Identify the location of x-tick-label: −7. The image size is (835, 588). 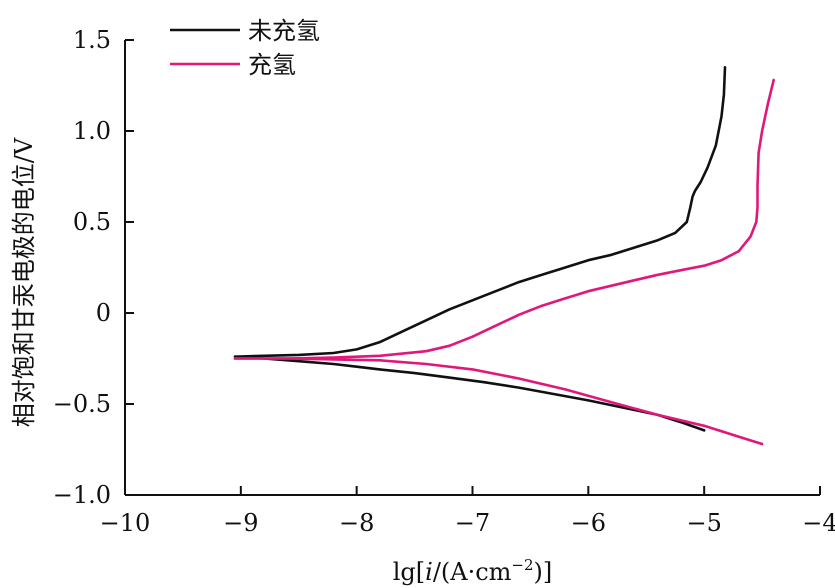
(472, 523).